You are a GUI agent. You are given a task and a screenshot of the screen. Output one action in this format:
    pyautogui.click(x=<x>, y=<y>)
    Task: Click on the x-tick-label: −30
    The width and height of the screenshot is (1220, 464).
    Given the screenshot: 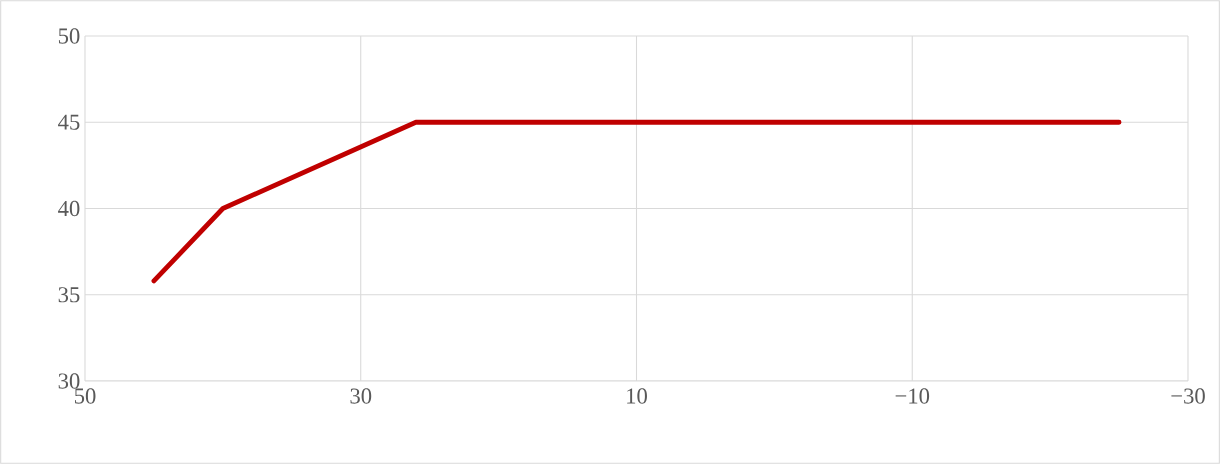 What is the action you would take?
    pyautogui.click(x=1188, y=396)
    